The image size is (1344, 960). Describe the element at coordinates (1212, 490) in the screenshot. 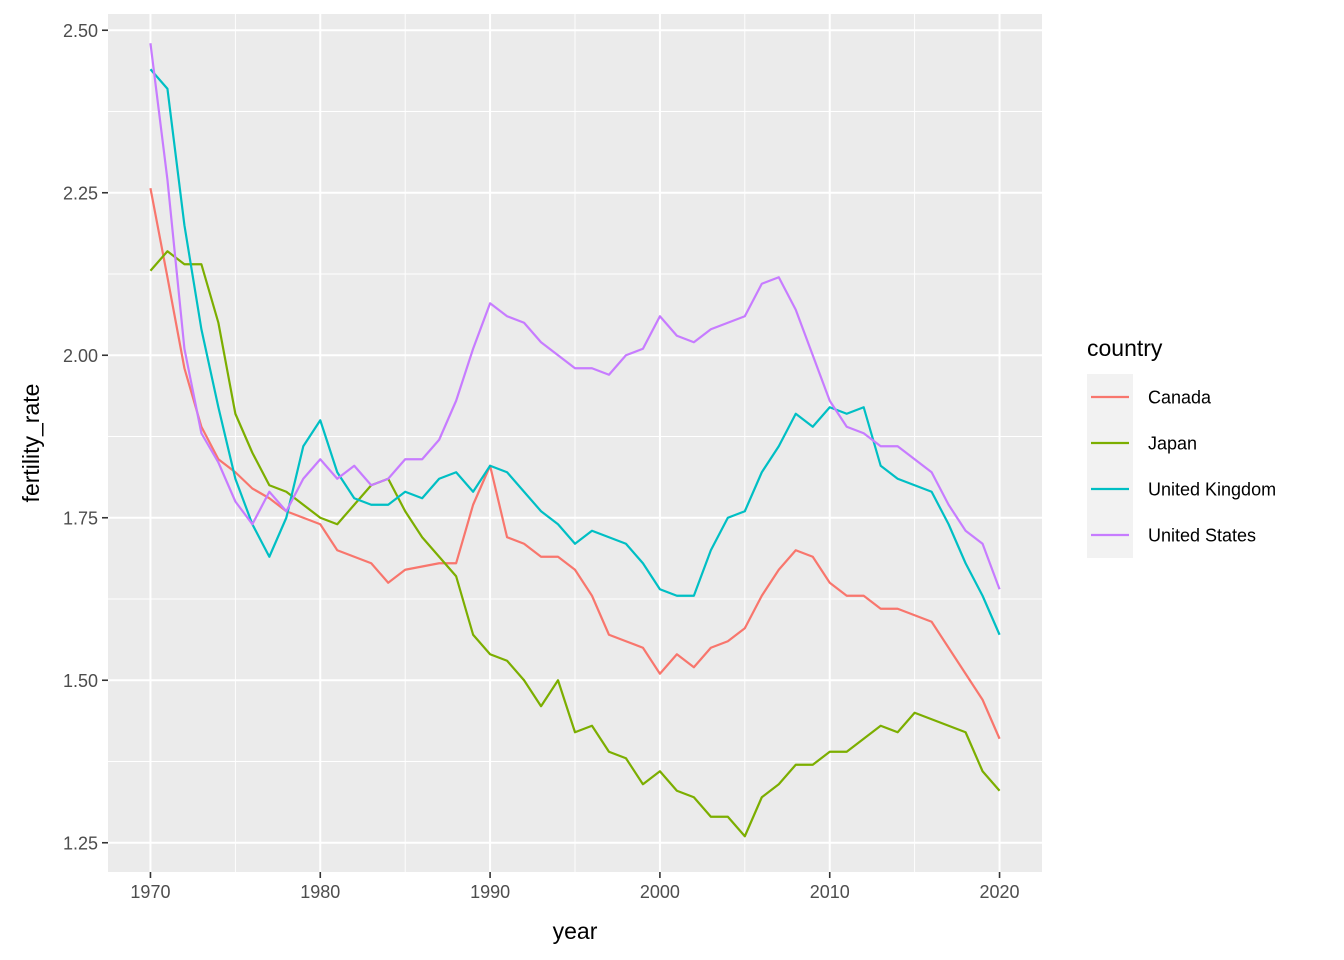

I see `legend-label: United Kingdom` at that location.